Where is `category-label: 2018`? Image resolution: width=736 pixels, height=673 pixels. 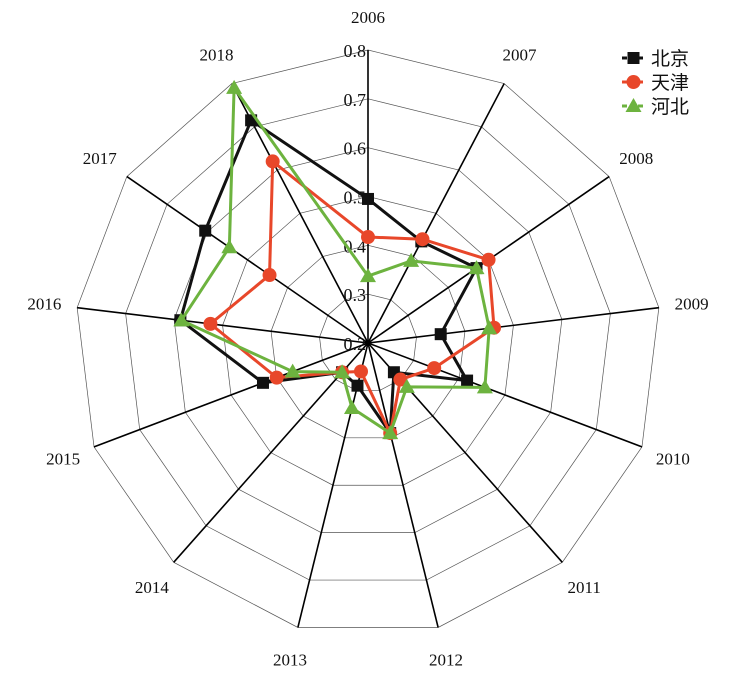
category-label: 2018 is located at coordinates (217, 54).